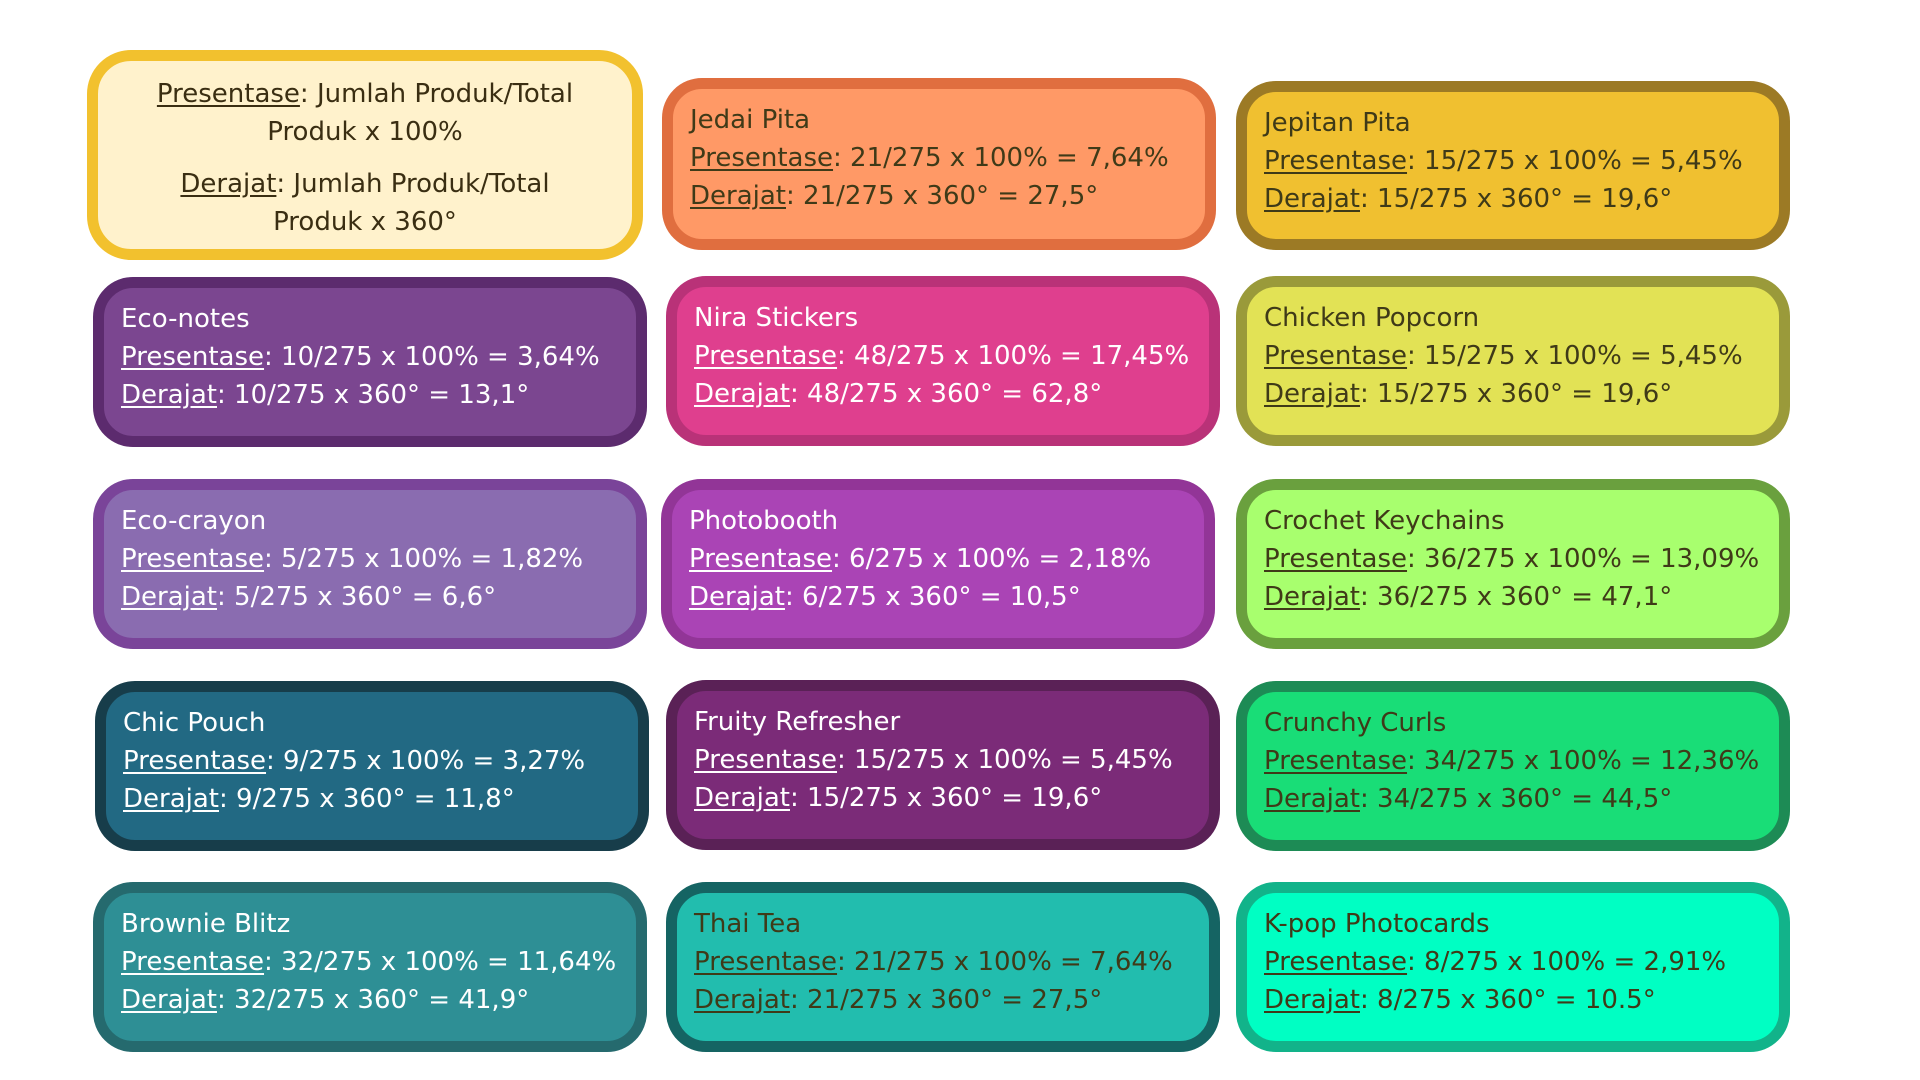  What do you see at coordinates (426, 761) in the screenshot?
I see `presentase-value: : 9/275 x 100% = 3,27%` at bounding box center [426, 761].